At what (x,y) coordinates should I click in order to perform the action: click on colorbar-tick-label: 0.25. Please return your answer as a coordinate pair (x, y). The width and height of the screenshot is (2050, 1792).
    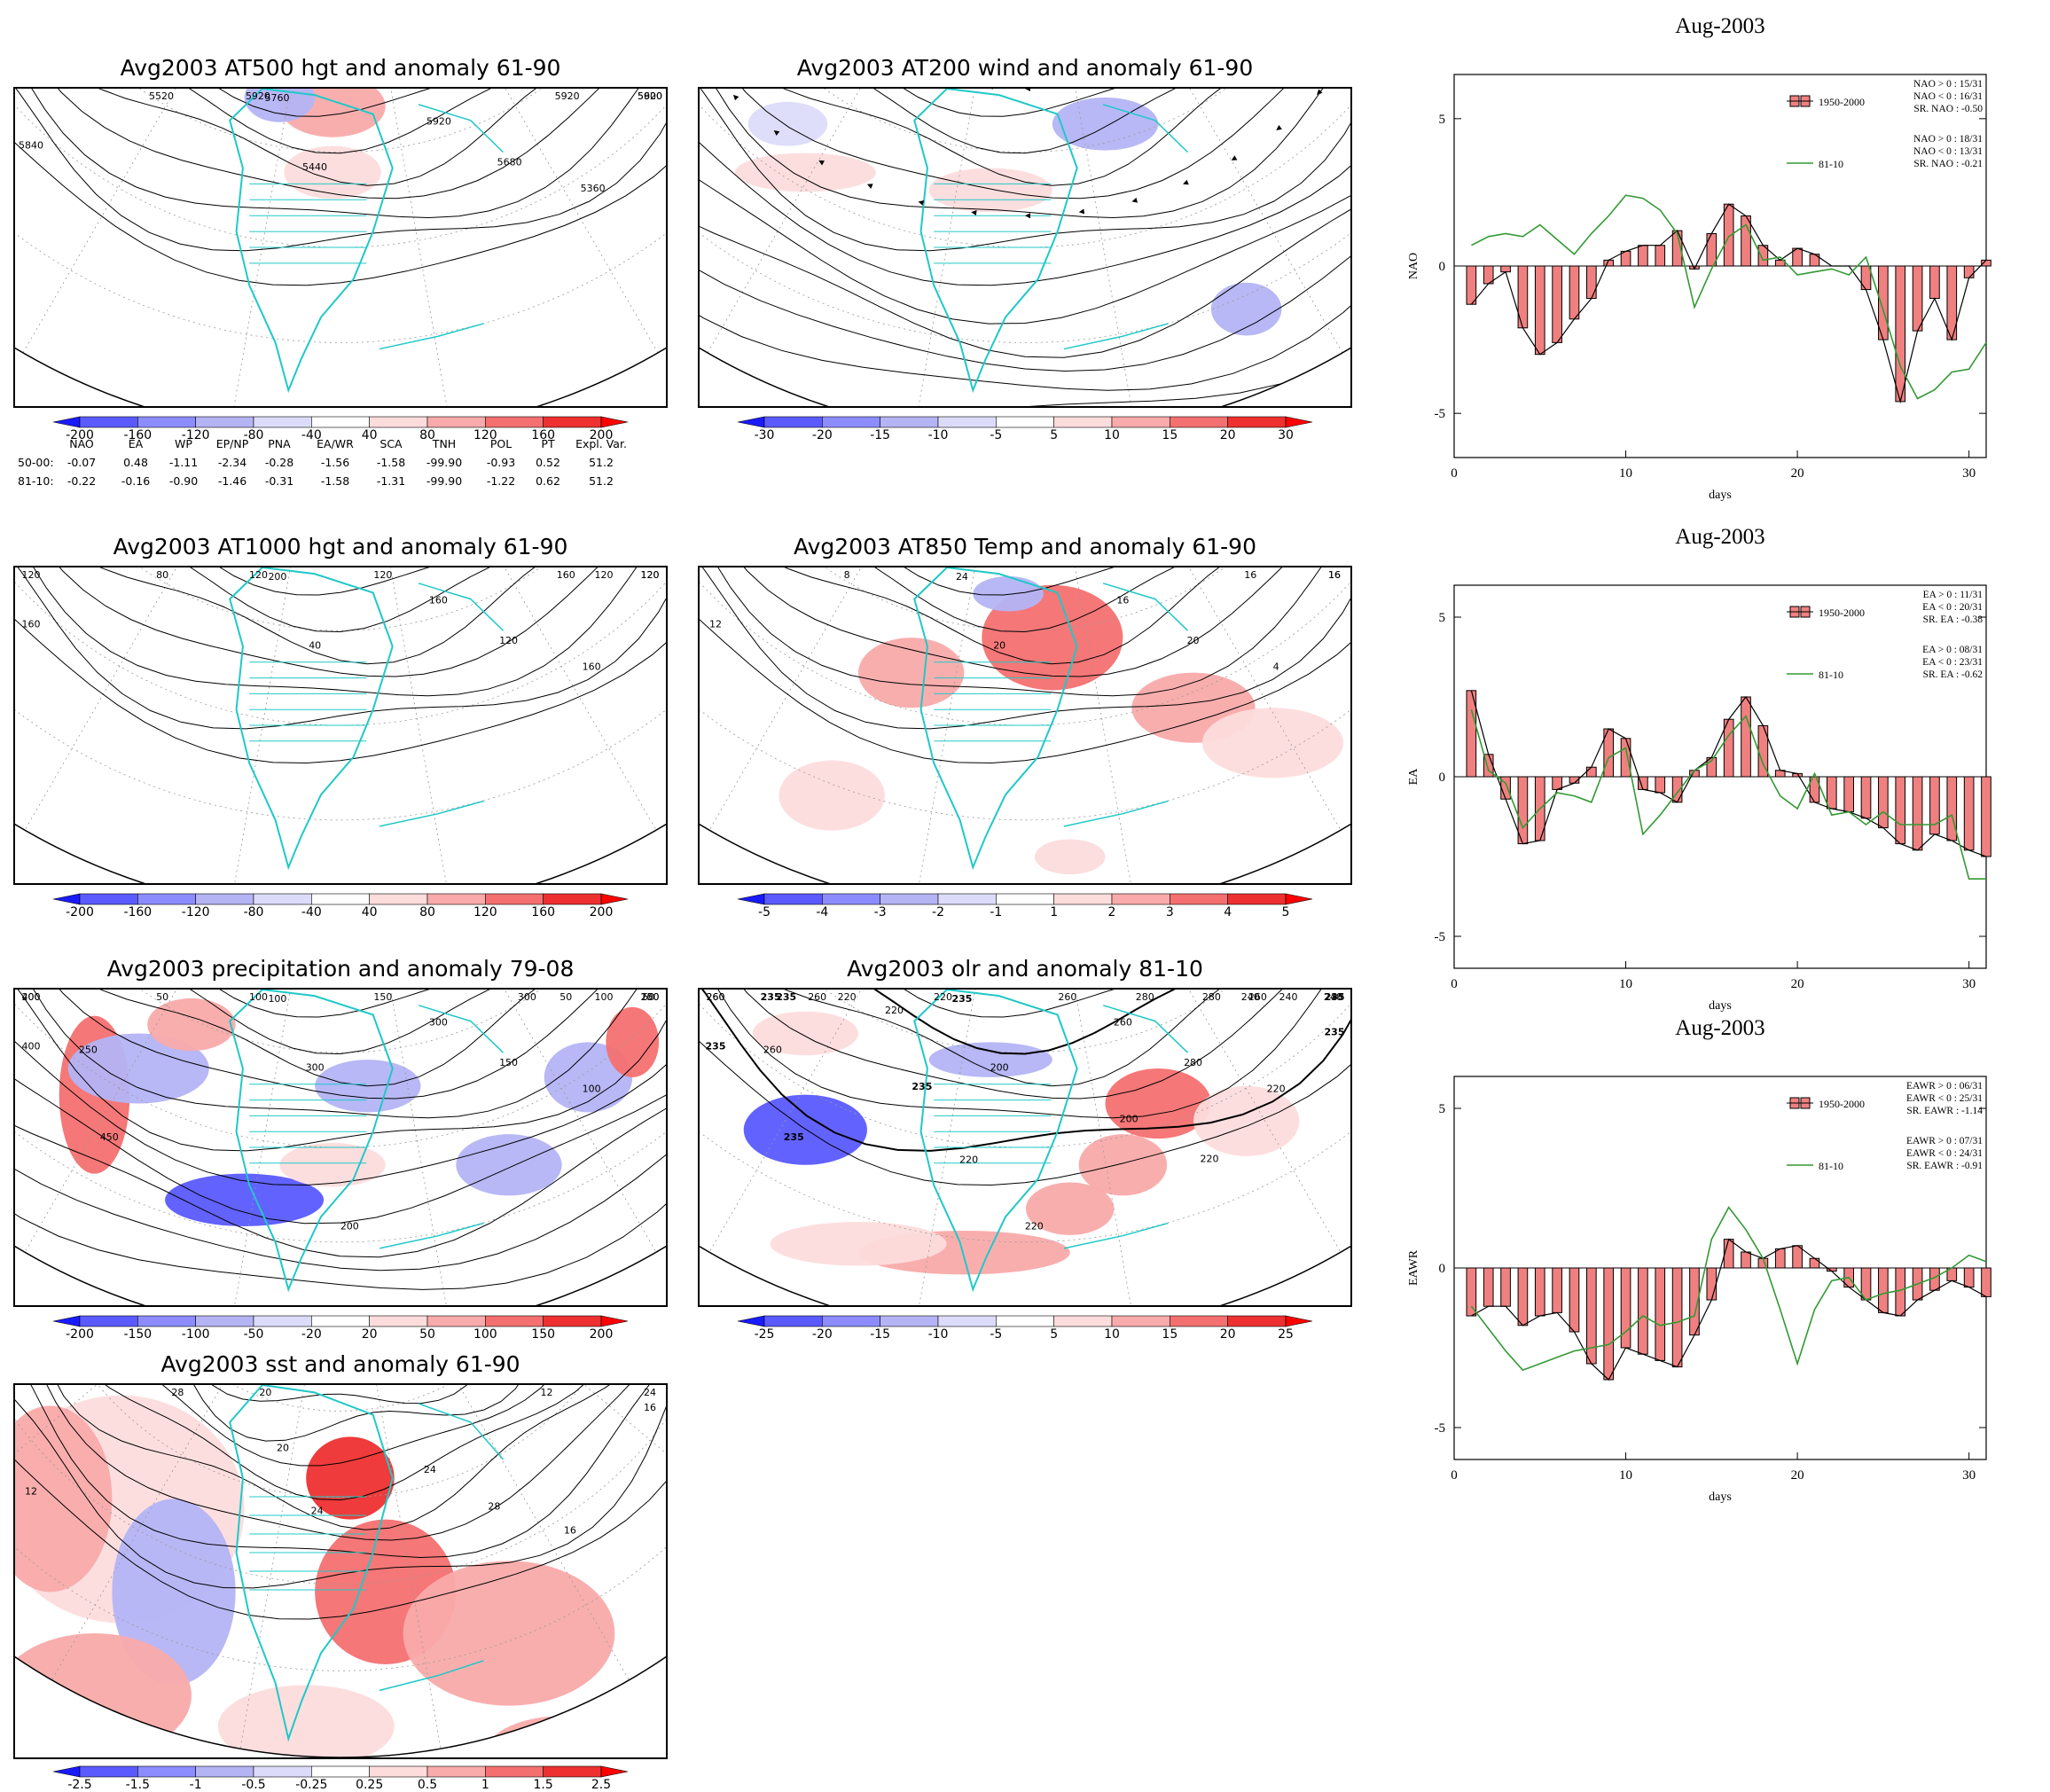
    Looking at the image, I should click on (369, 1785).